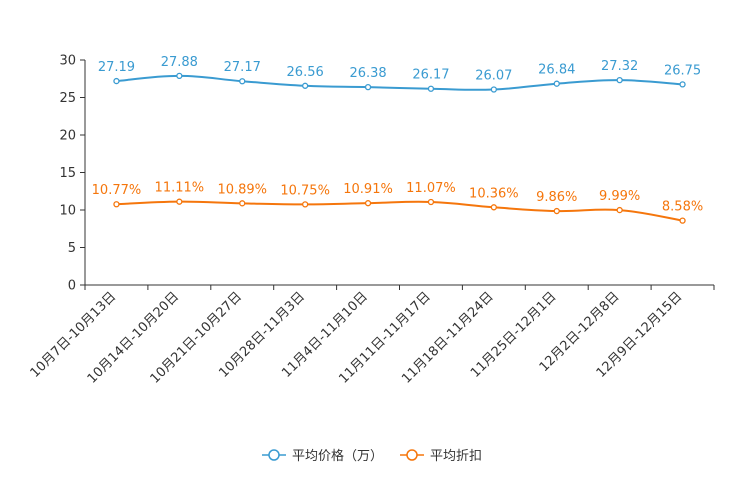  I want to click on legend-label: 平均折扣, so click(456, 456).